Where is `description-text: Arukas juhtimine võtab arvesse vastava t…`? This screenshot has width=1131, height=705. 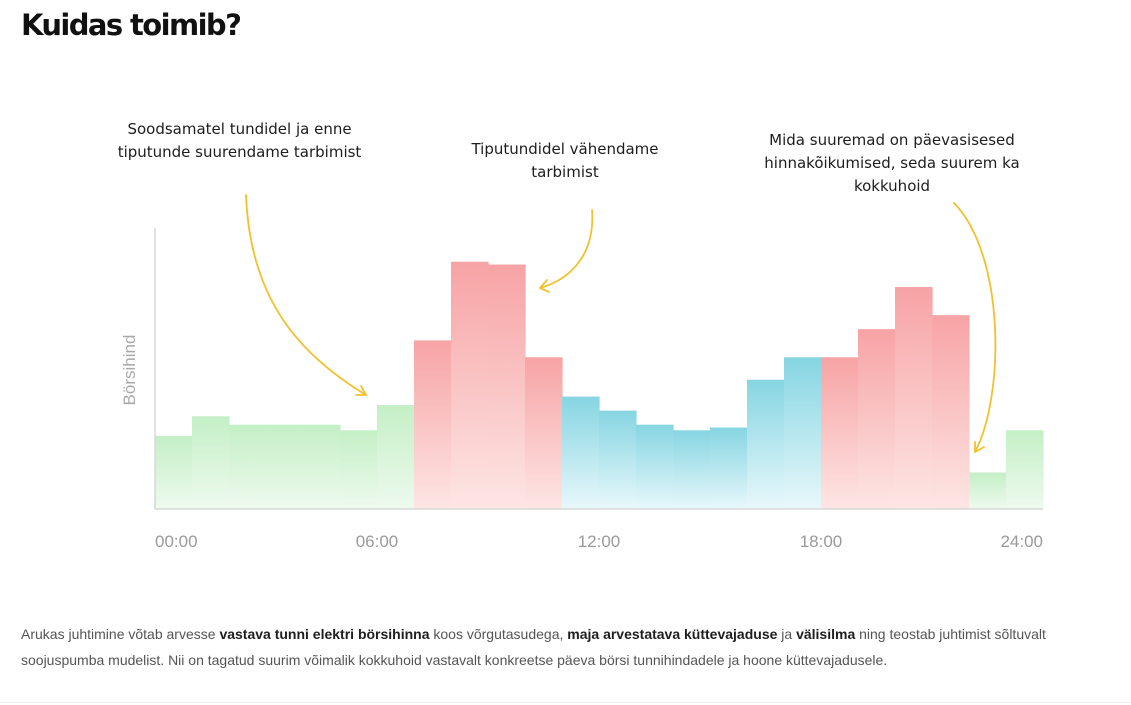 description-text: Arukas juhtimine võtab arvesse vastava t… is located at coordinates (568, 647).